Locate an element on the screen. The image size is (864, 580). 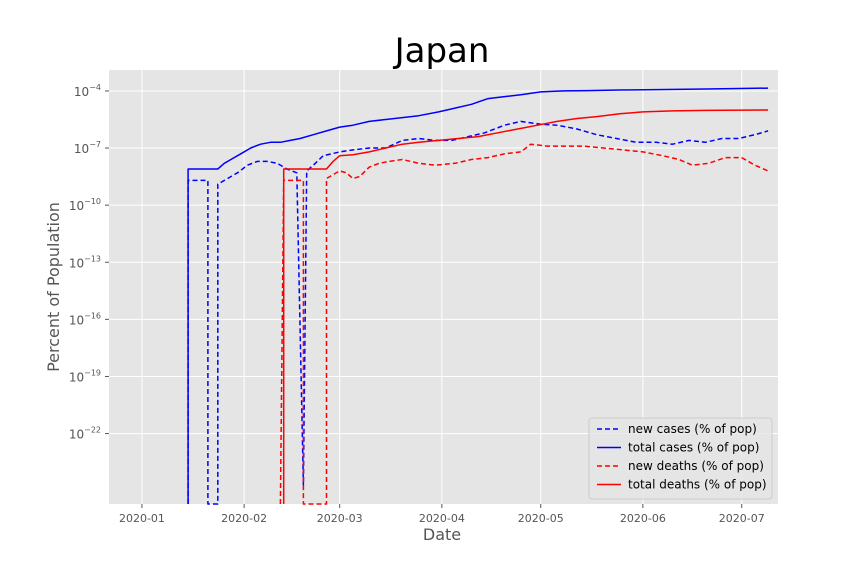
x-tick-label: 2020-02 is located at coordinates (244, 518).